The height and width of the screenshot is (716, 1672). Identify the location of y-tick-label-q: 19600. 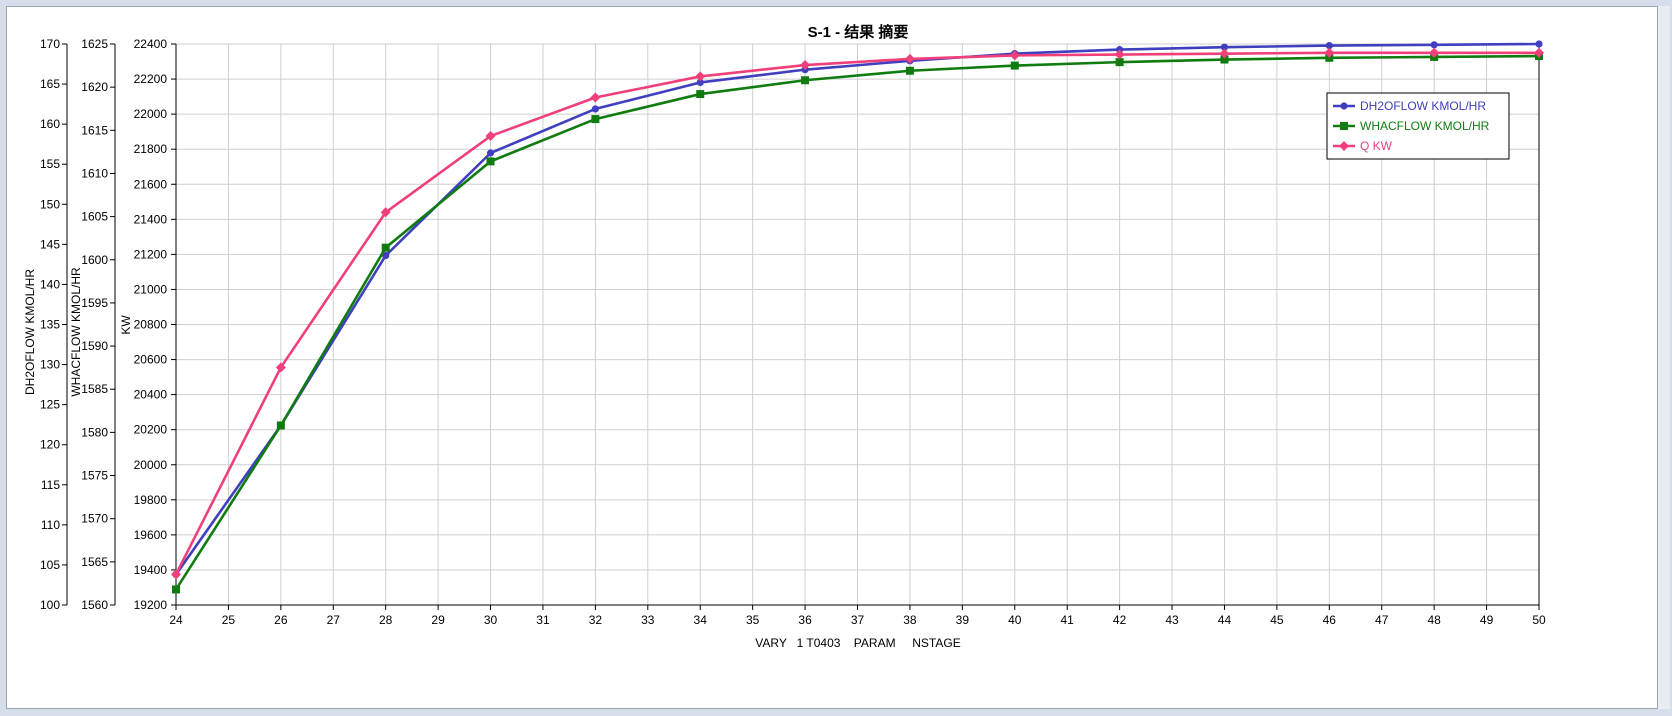
(151, 535).